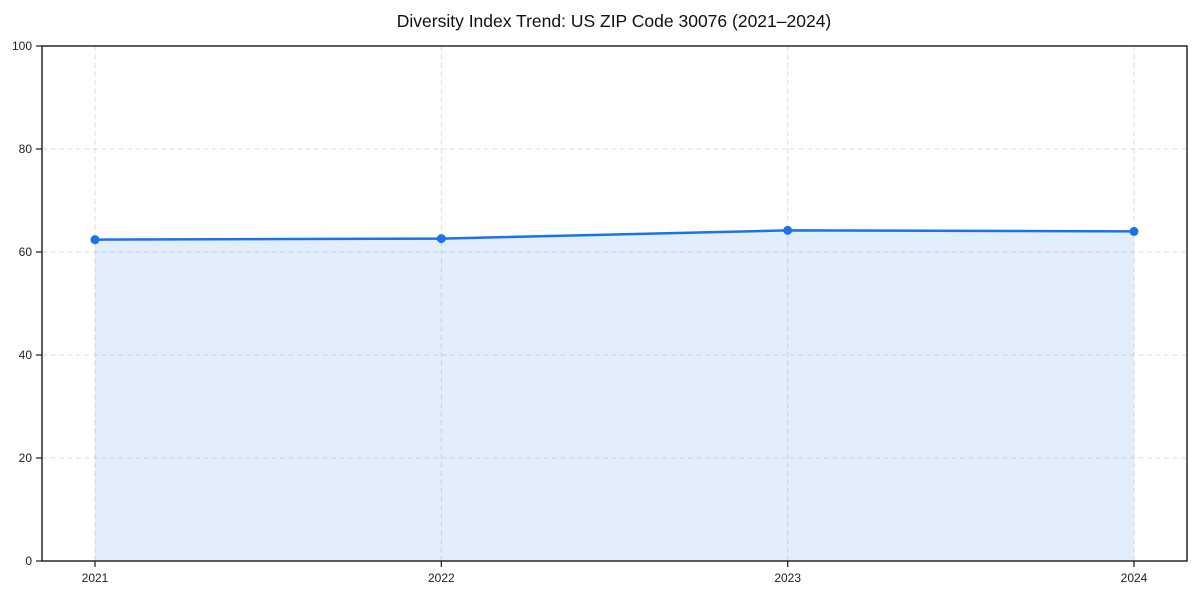  I want to click on y-tick-label: 20, so click(26, 458).